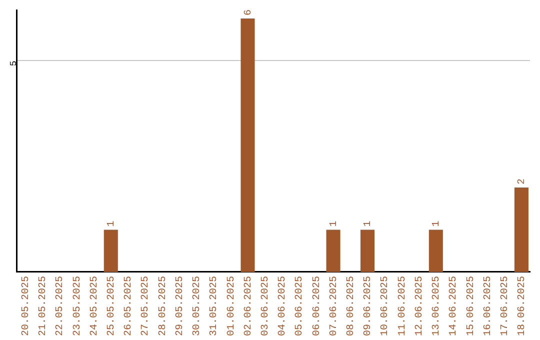 The width and height of the screenshot is (540, 340). What do you see at coordinates (266, 306) in the screenshot?
I see `x-tick-label: 03.06.2025` at bounding box center [266, 306].